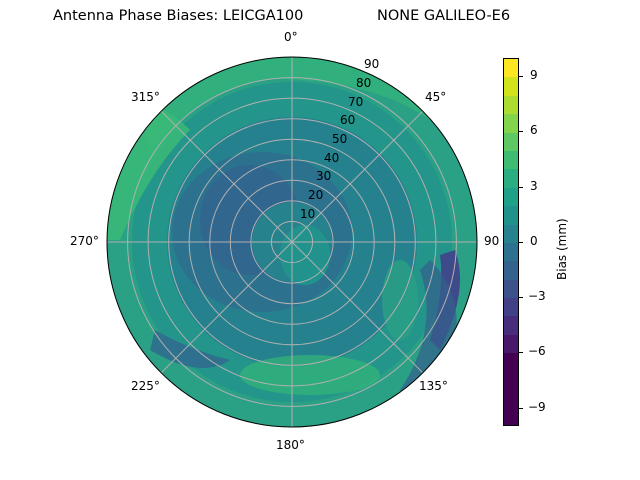 The width and height of the screenshot is (640, 480). Describe the element at coordinates (534, 130) in the screenshot. I see `colorbar-tick-6: 6` at that location.